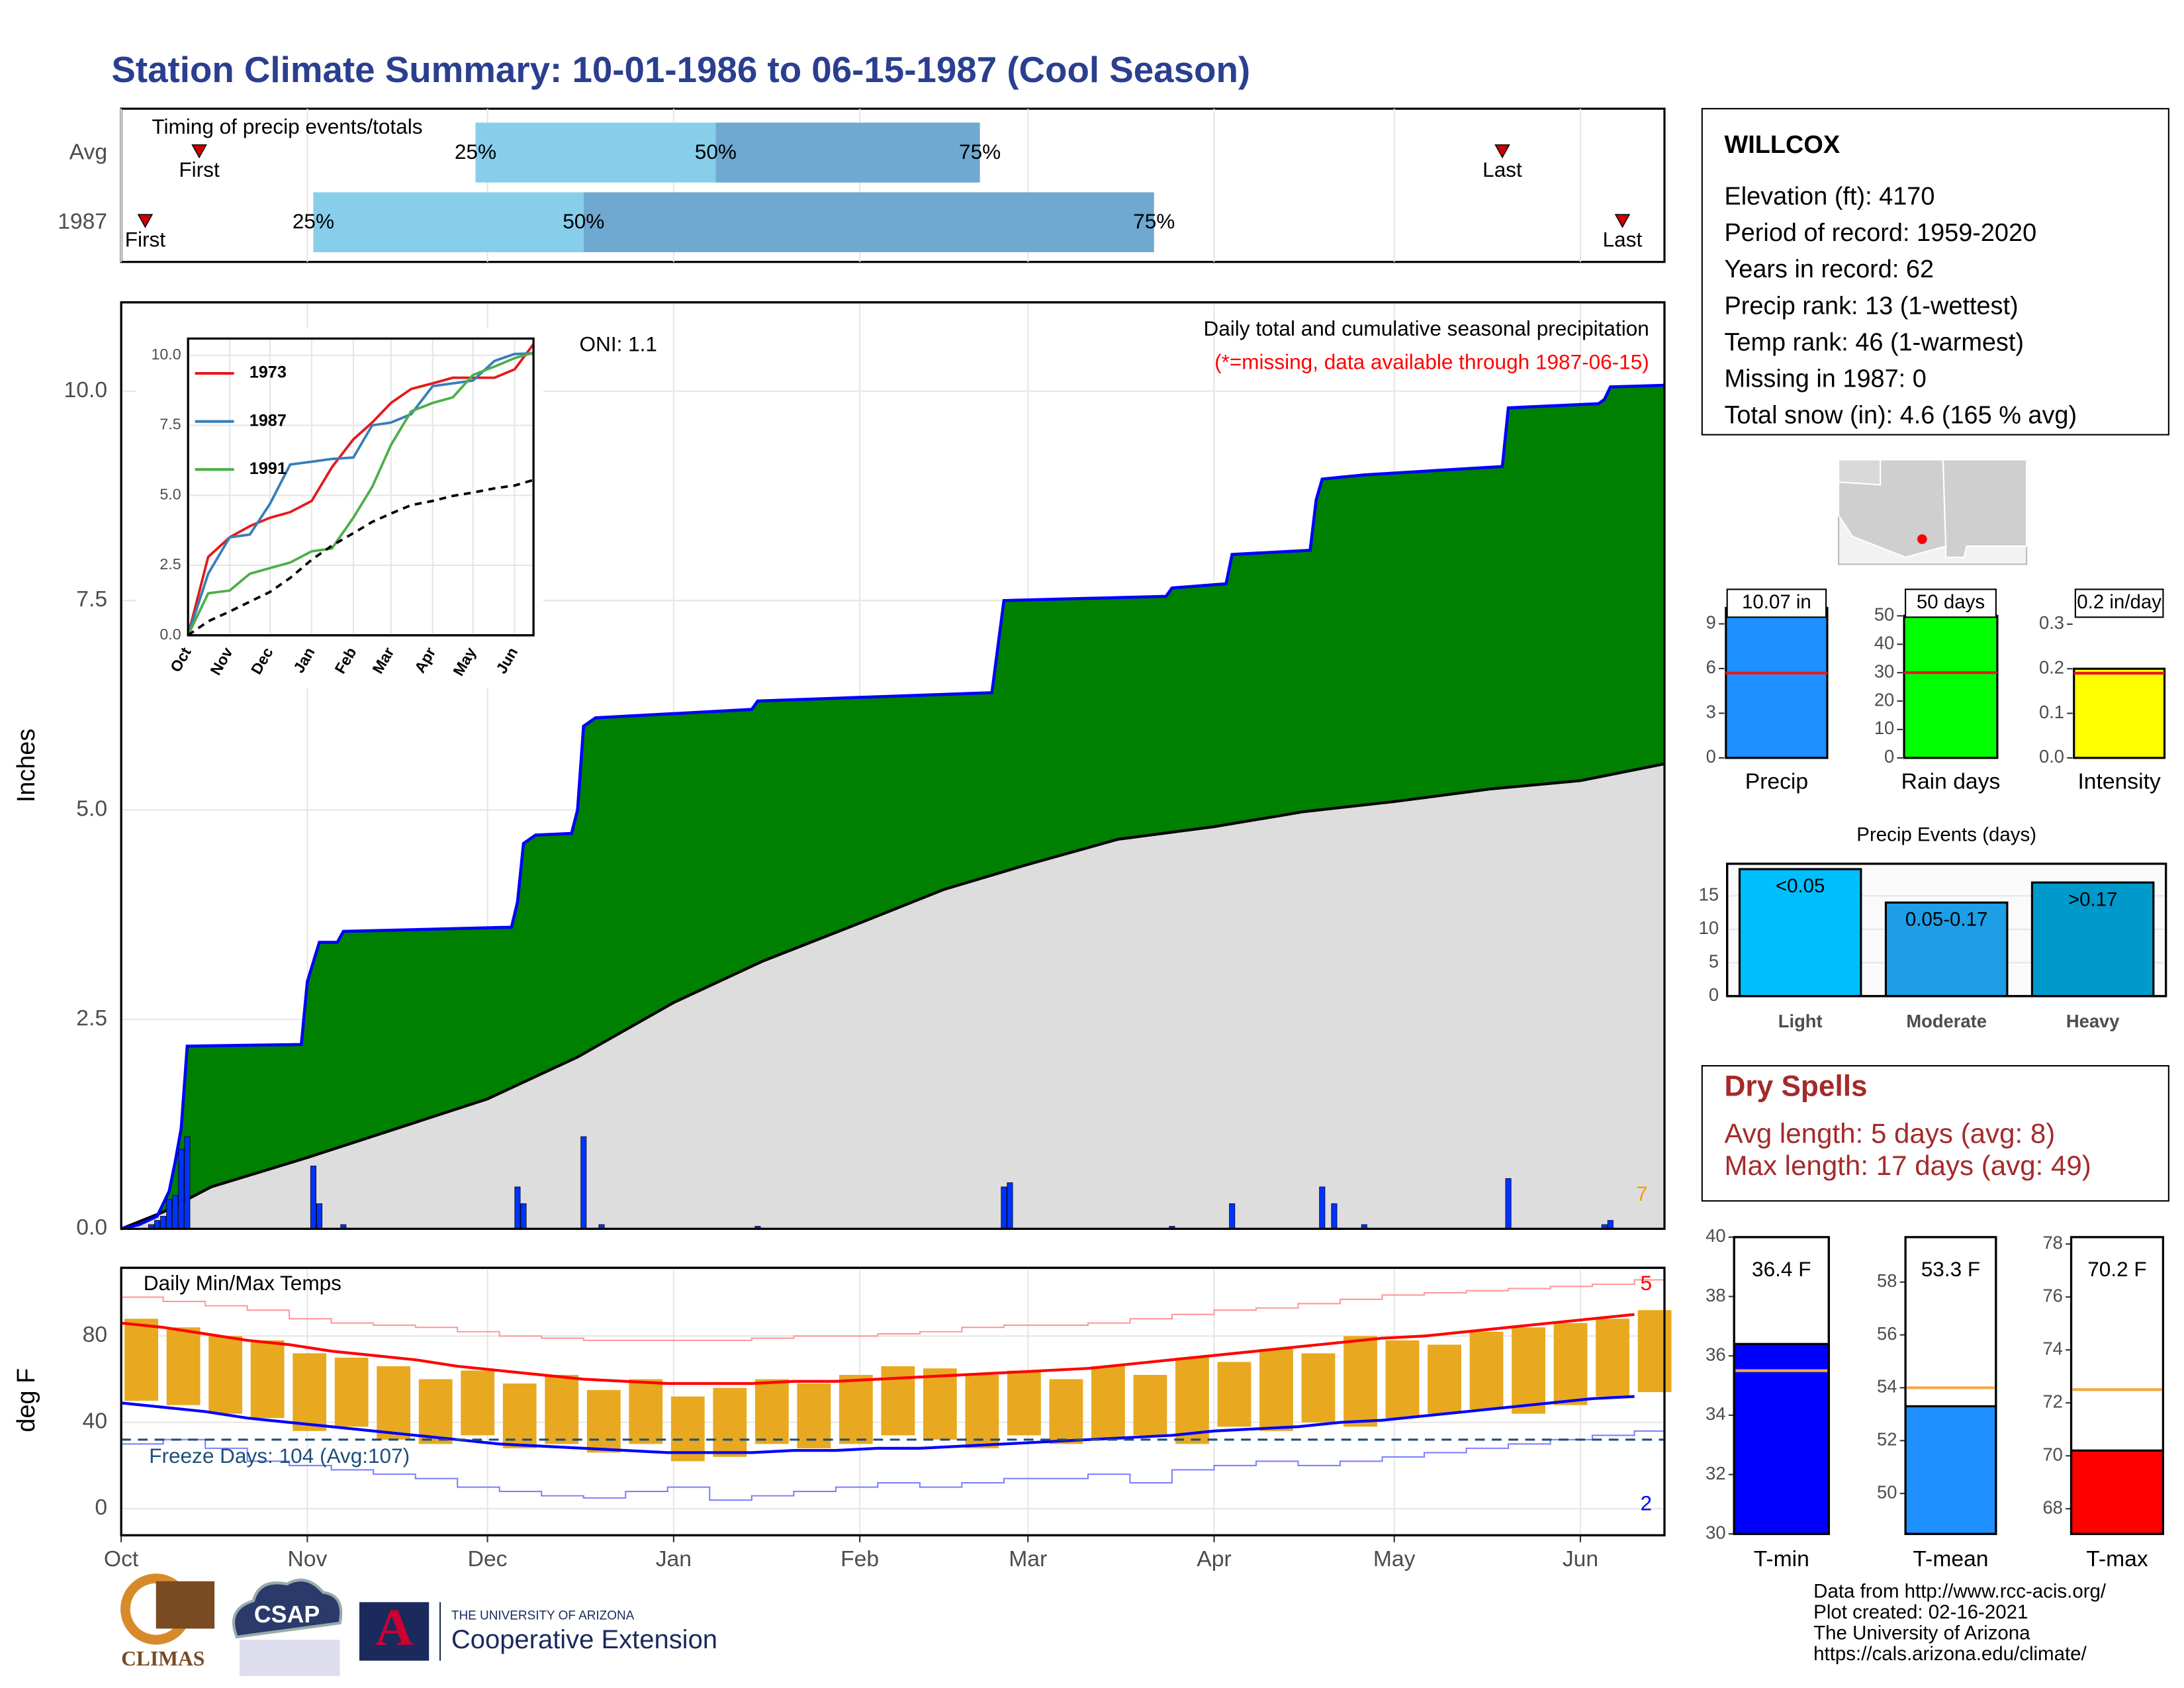  What do you see at coordinates (1623, 239) in the screenshot?
I see `timing-label: Last` at bounding box center [1623, 239].